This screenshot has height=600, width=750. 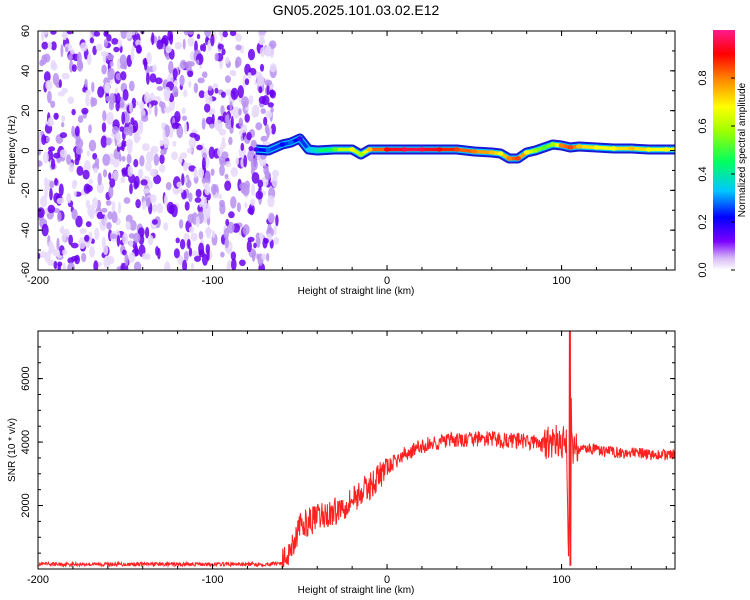 I want to click on y-tick-label: 0, so click(x=26, y=150).